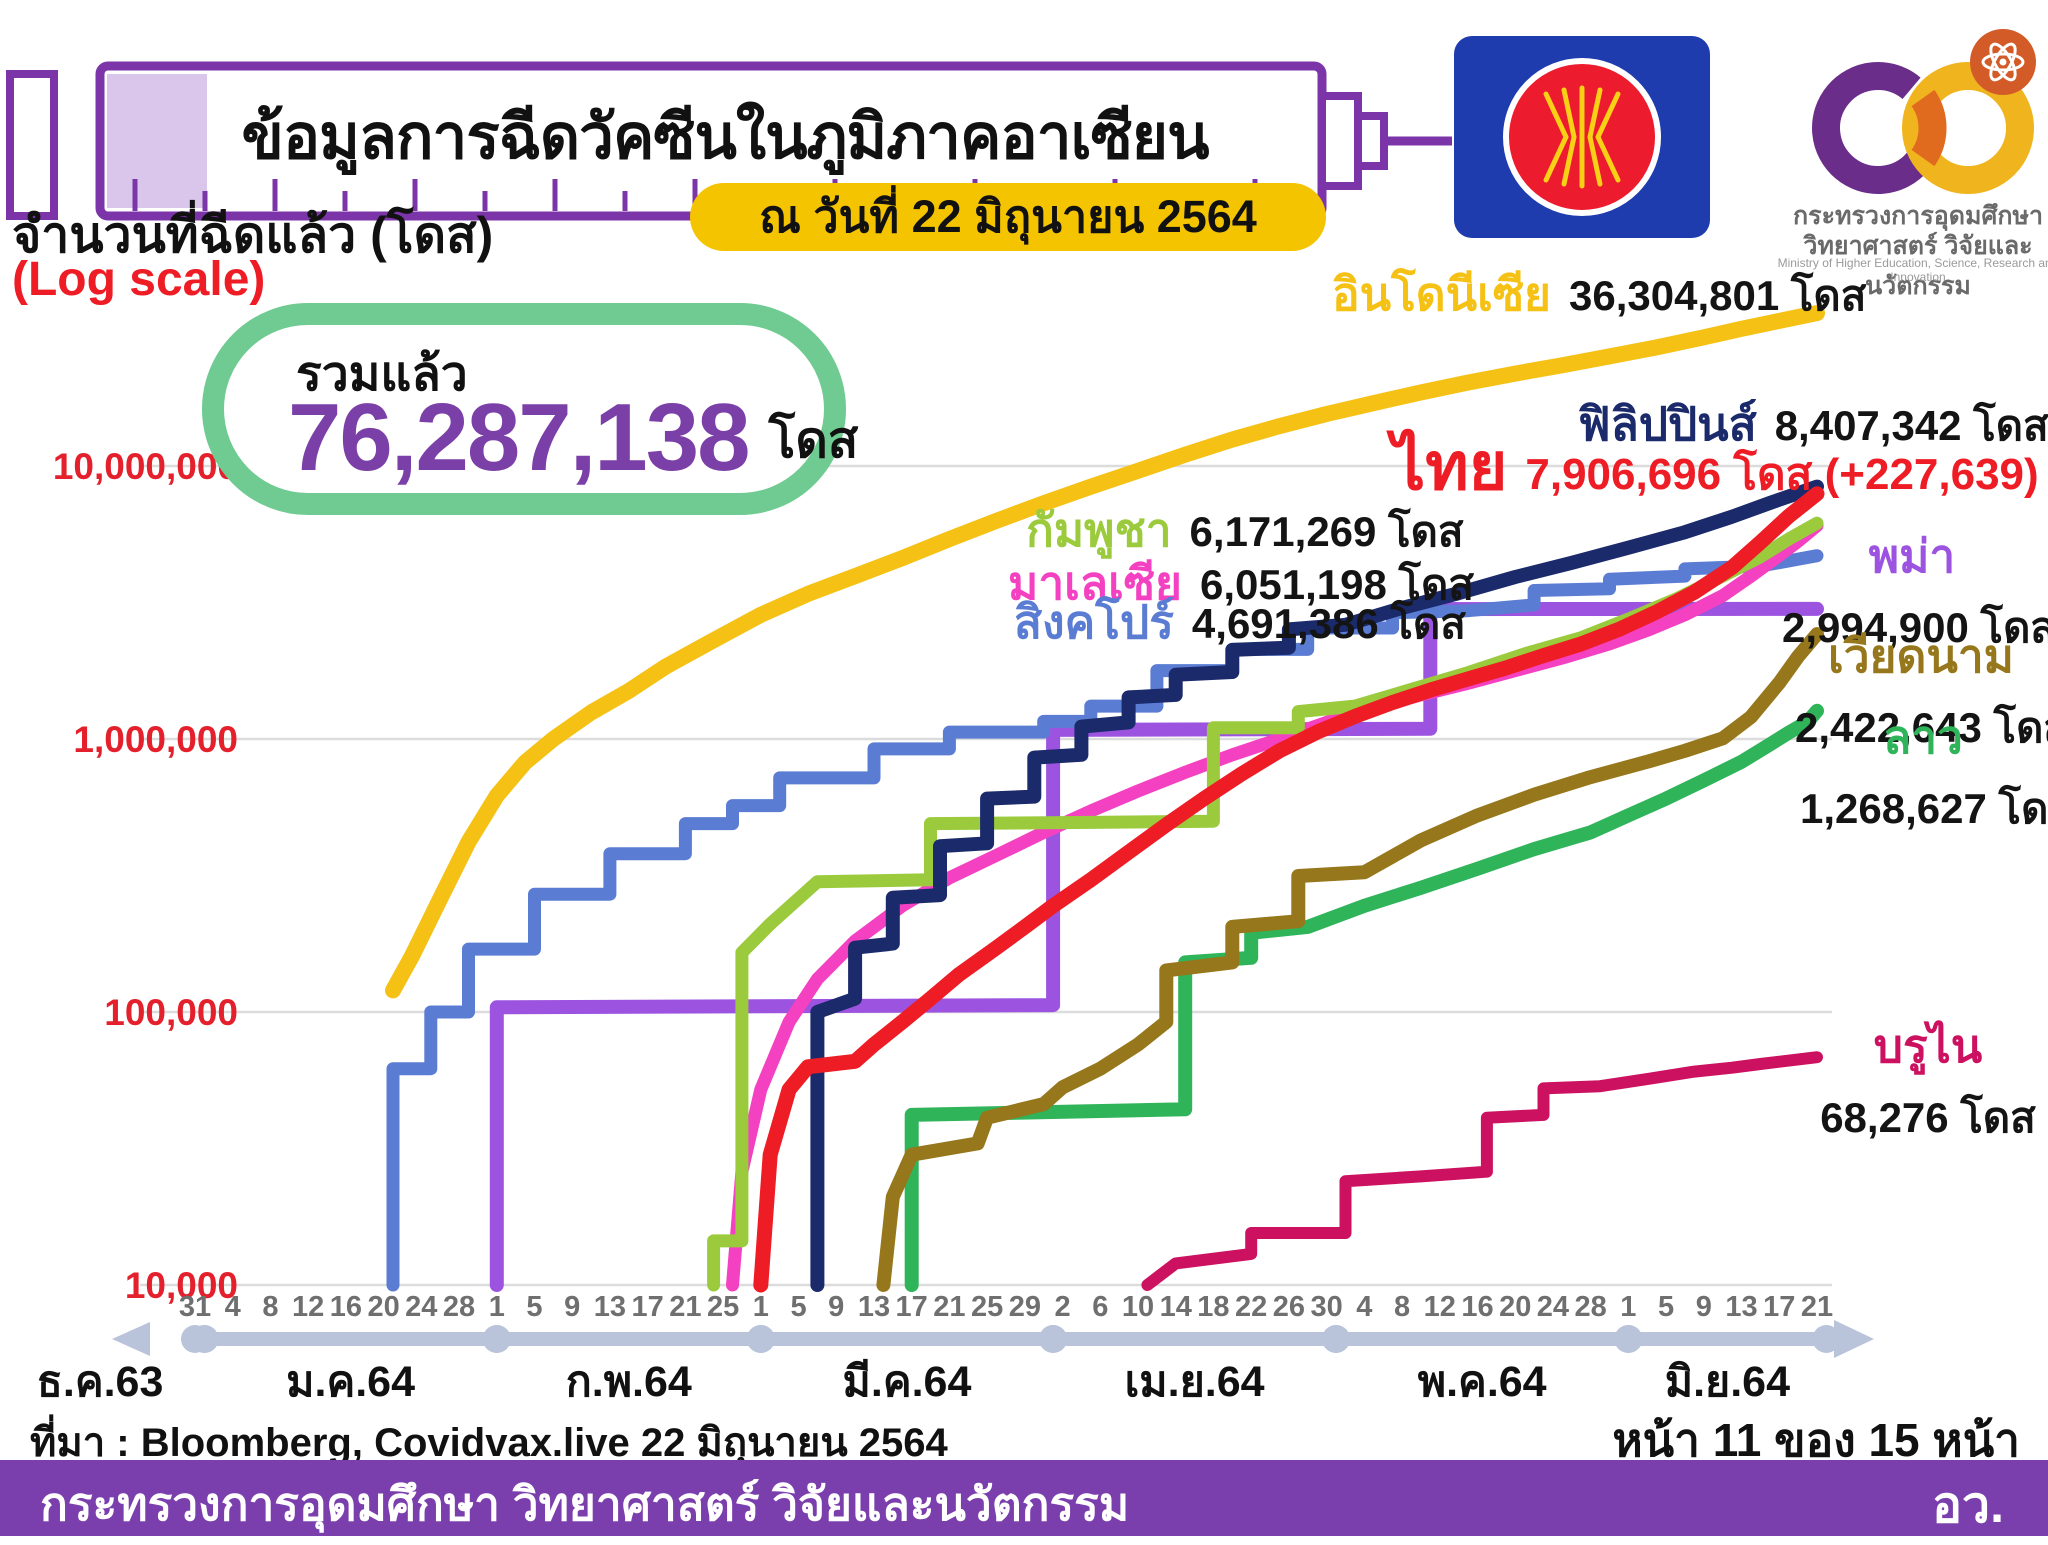 Image resolution: width=2048 pixels, height=1545 pixels. I want to click on syringe-plunger, so click(32, 145).